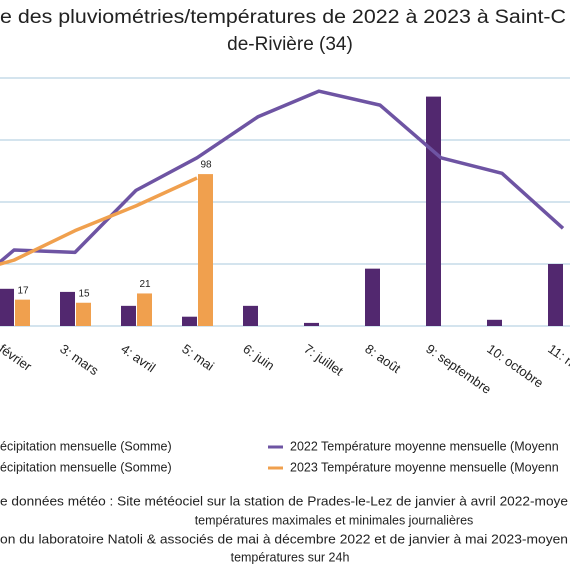 The height and width of the screenshot is (570, 570). Describe the element at coordinates (99, 221) in the screenshot. I see `line` at that location.